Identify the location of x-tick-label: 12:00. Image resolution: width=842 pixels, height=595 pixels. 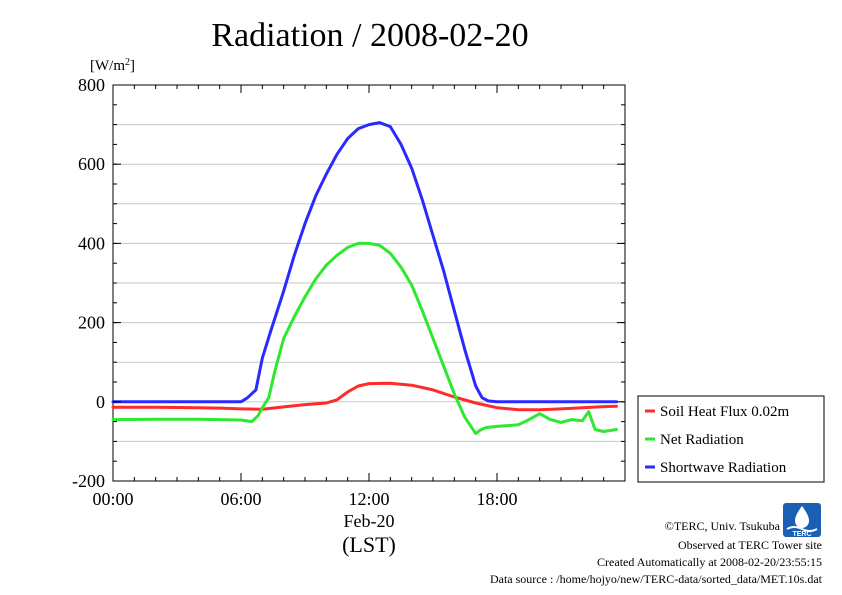
(368, 499).